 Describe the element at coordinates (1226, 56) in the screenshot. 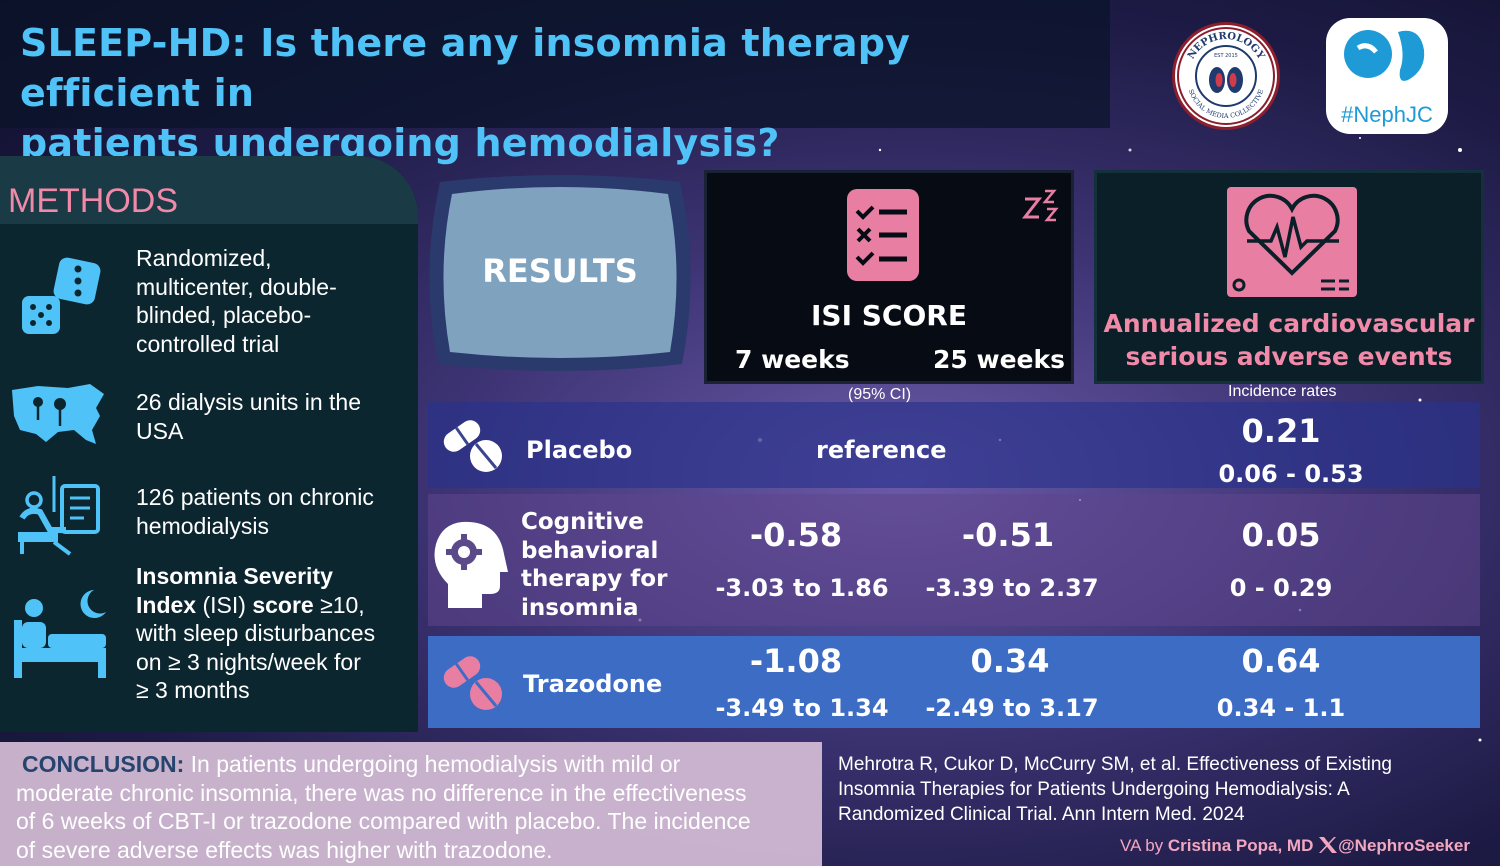

I see `logo-est-text: EST 2015` at that location.